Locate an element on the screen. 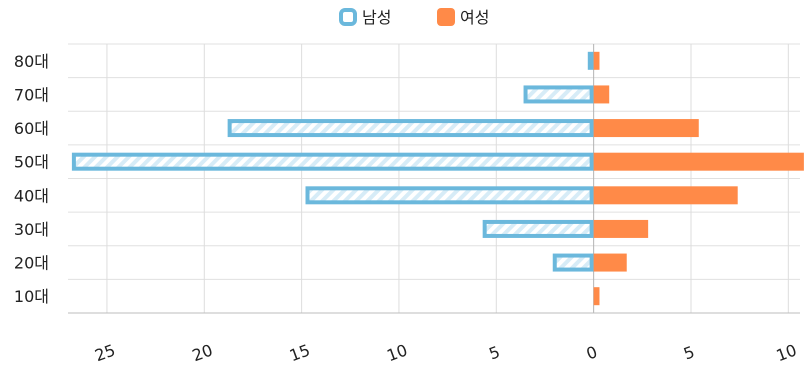 Image resolution: width=810 pixels, height=371 pixels. bar-female-20대 is located at coordinates (610, 262).